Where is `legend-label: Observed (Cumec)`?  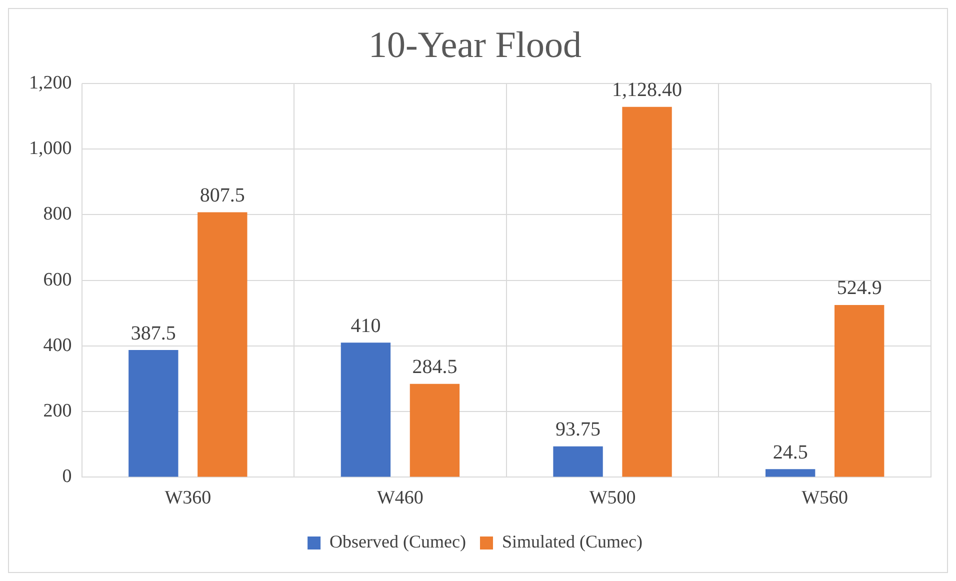
legend-label: Observed (Cumec) is located at coordinates (398, 542).